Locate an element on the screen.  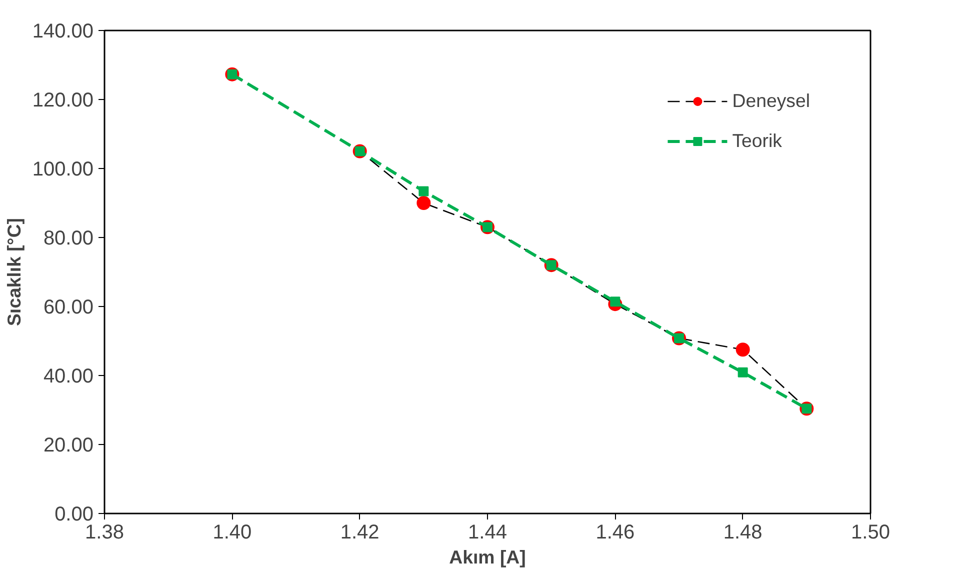
y-tick-label: 80.00 is located at coordinates (68, 239).